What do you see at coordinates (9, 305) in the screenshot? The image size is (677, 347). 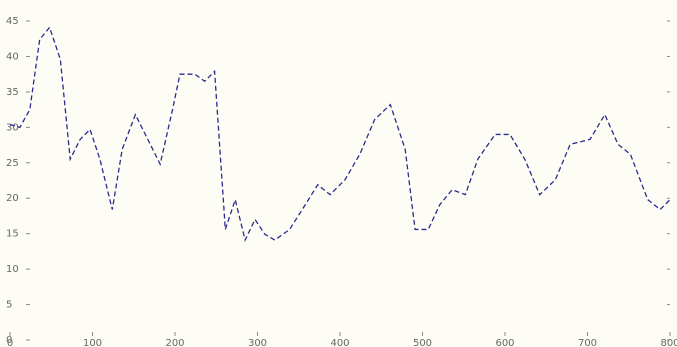 I see `y-tick-label: 5` at bounding box center [9, 305].